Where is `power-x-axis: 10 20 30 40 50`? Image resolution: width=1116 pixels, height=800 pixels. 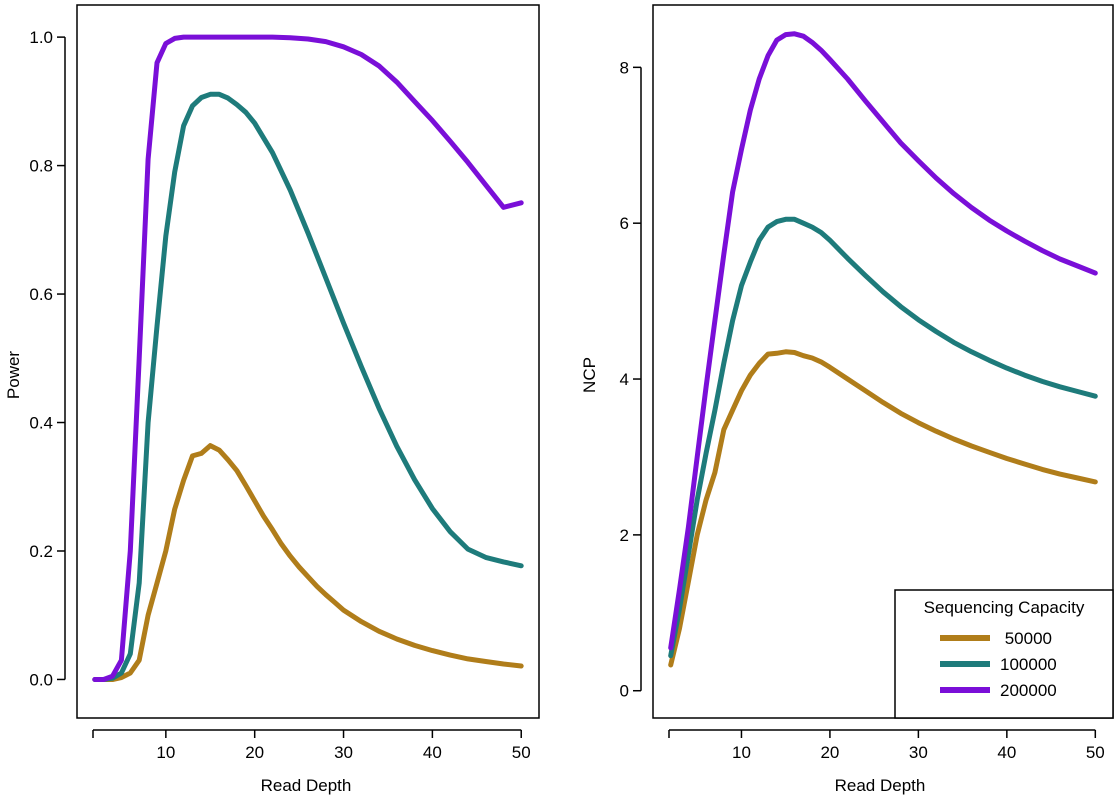 power-x-axis: 10 20 30 40 50 is located at coordinates (311, 745).